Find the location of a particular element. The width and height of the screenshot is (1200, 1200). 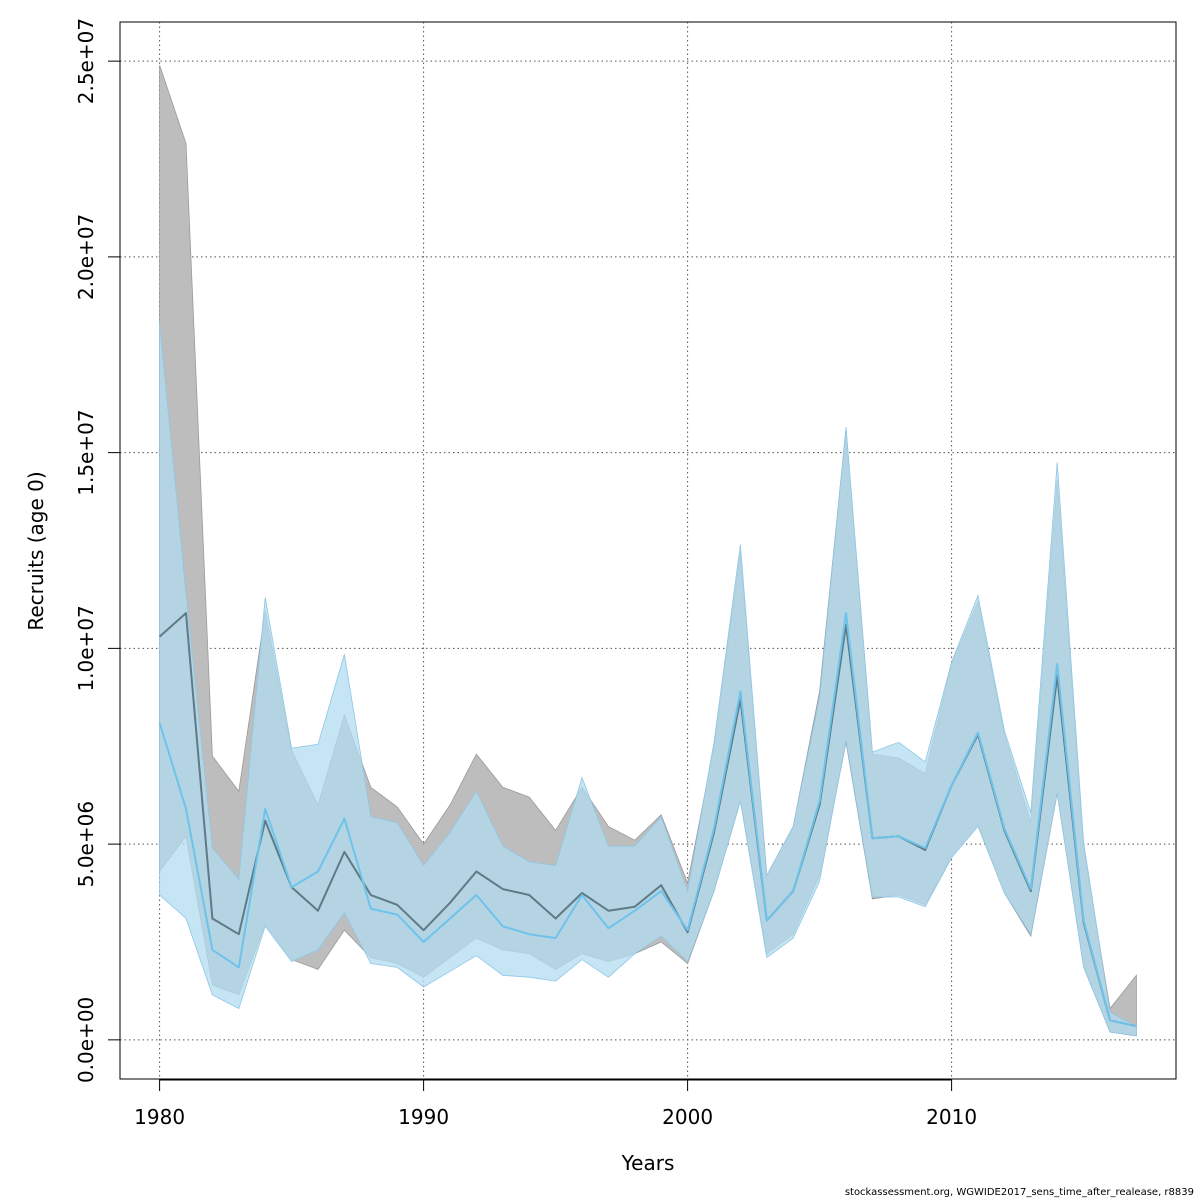

y-tick-label: 1.5e+07 is located at coordinates (86, 452).